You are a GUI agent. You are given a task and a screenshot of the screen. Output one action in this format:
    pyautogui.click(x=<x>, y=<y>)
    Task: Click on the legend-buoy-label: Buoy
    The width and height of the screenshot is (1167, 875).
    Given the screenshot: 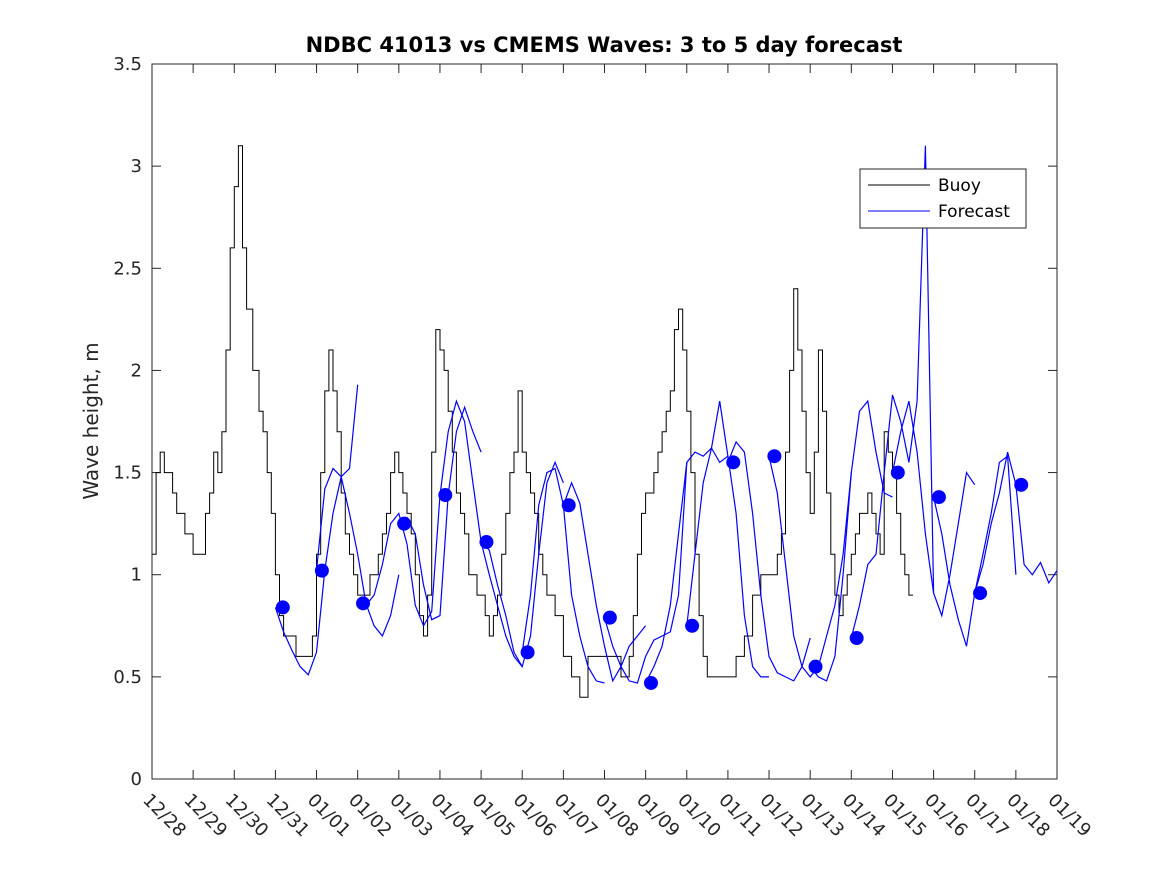 What is the action you would take?
    pyautogui.click(x=959, y=186)
    